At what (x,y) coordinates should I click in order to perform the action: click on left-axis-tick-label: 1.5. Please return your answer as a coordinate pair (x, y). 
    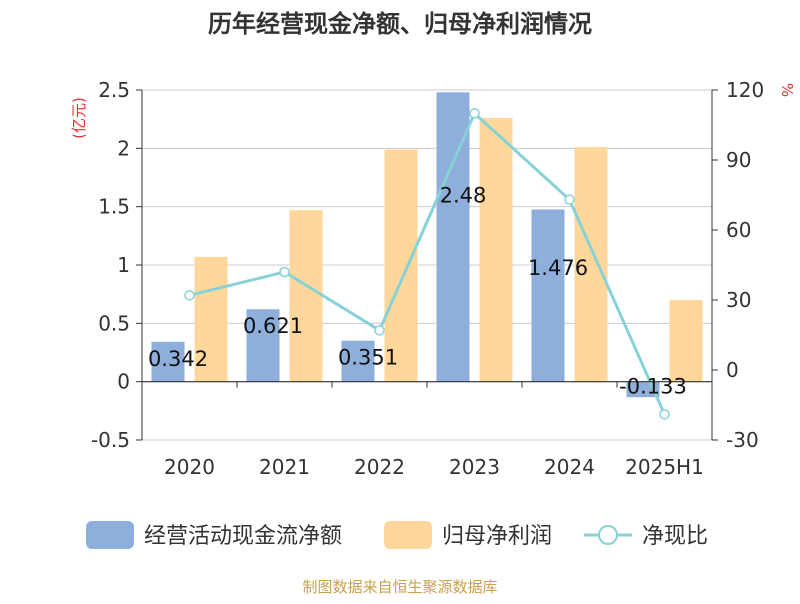
    Looking at the image, I should click on (114, 207).